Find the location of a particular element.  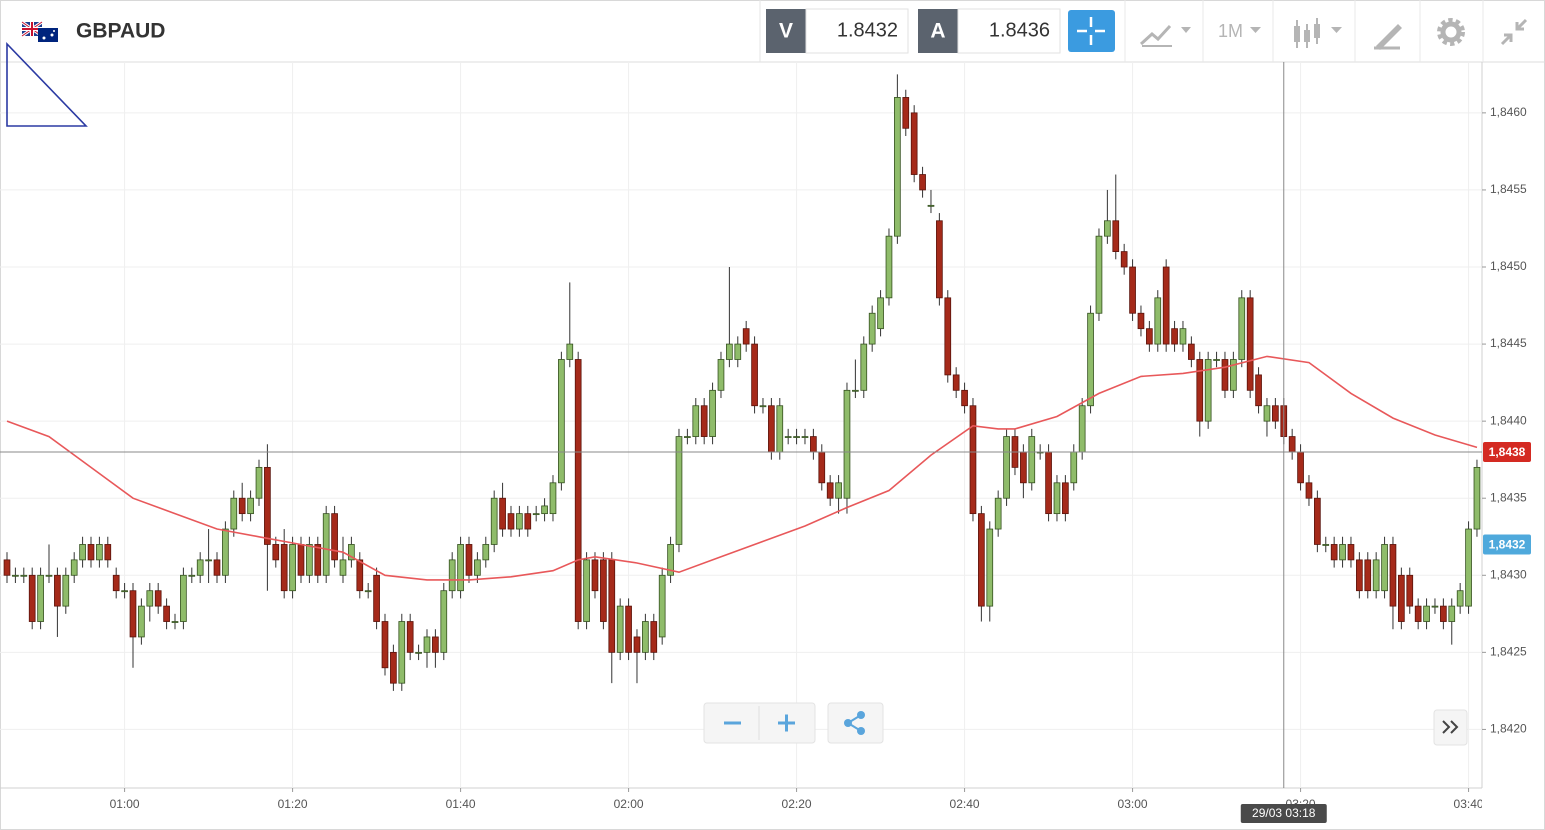

drawn-triangle is located at coordinates (47, 84).